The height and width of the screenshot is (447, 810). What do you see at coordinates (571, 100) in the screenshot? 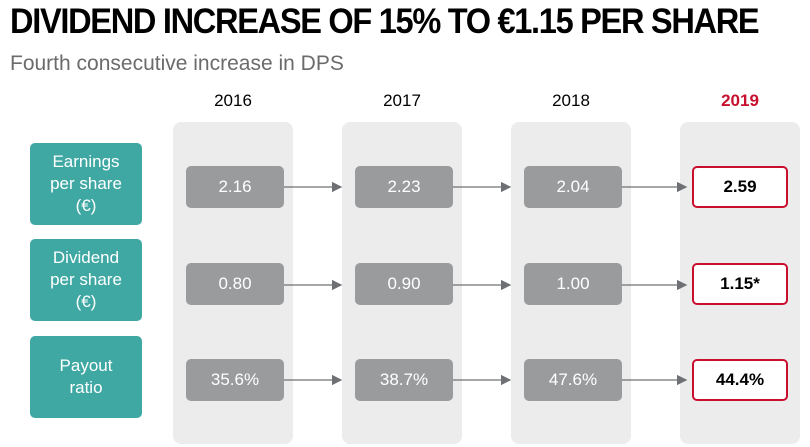
I see `year-header-2018: 2018` at bounding box center [571, 100].